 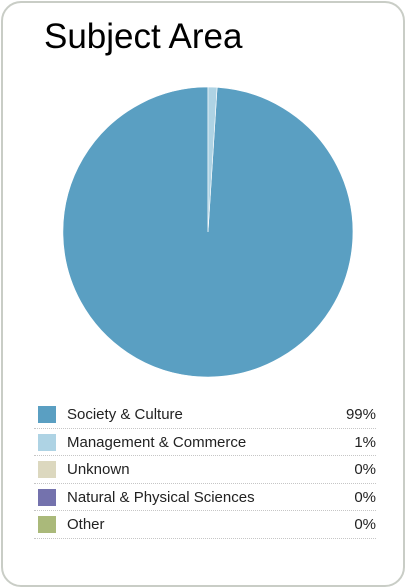 I want to click on legend-label: Management & Commerce, so click(x=157, y=442).